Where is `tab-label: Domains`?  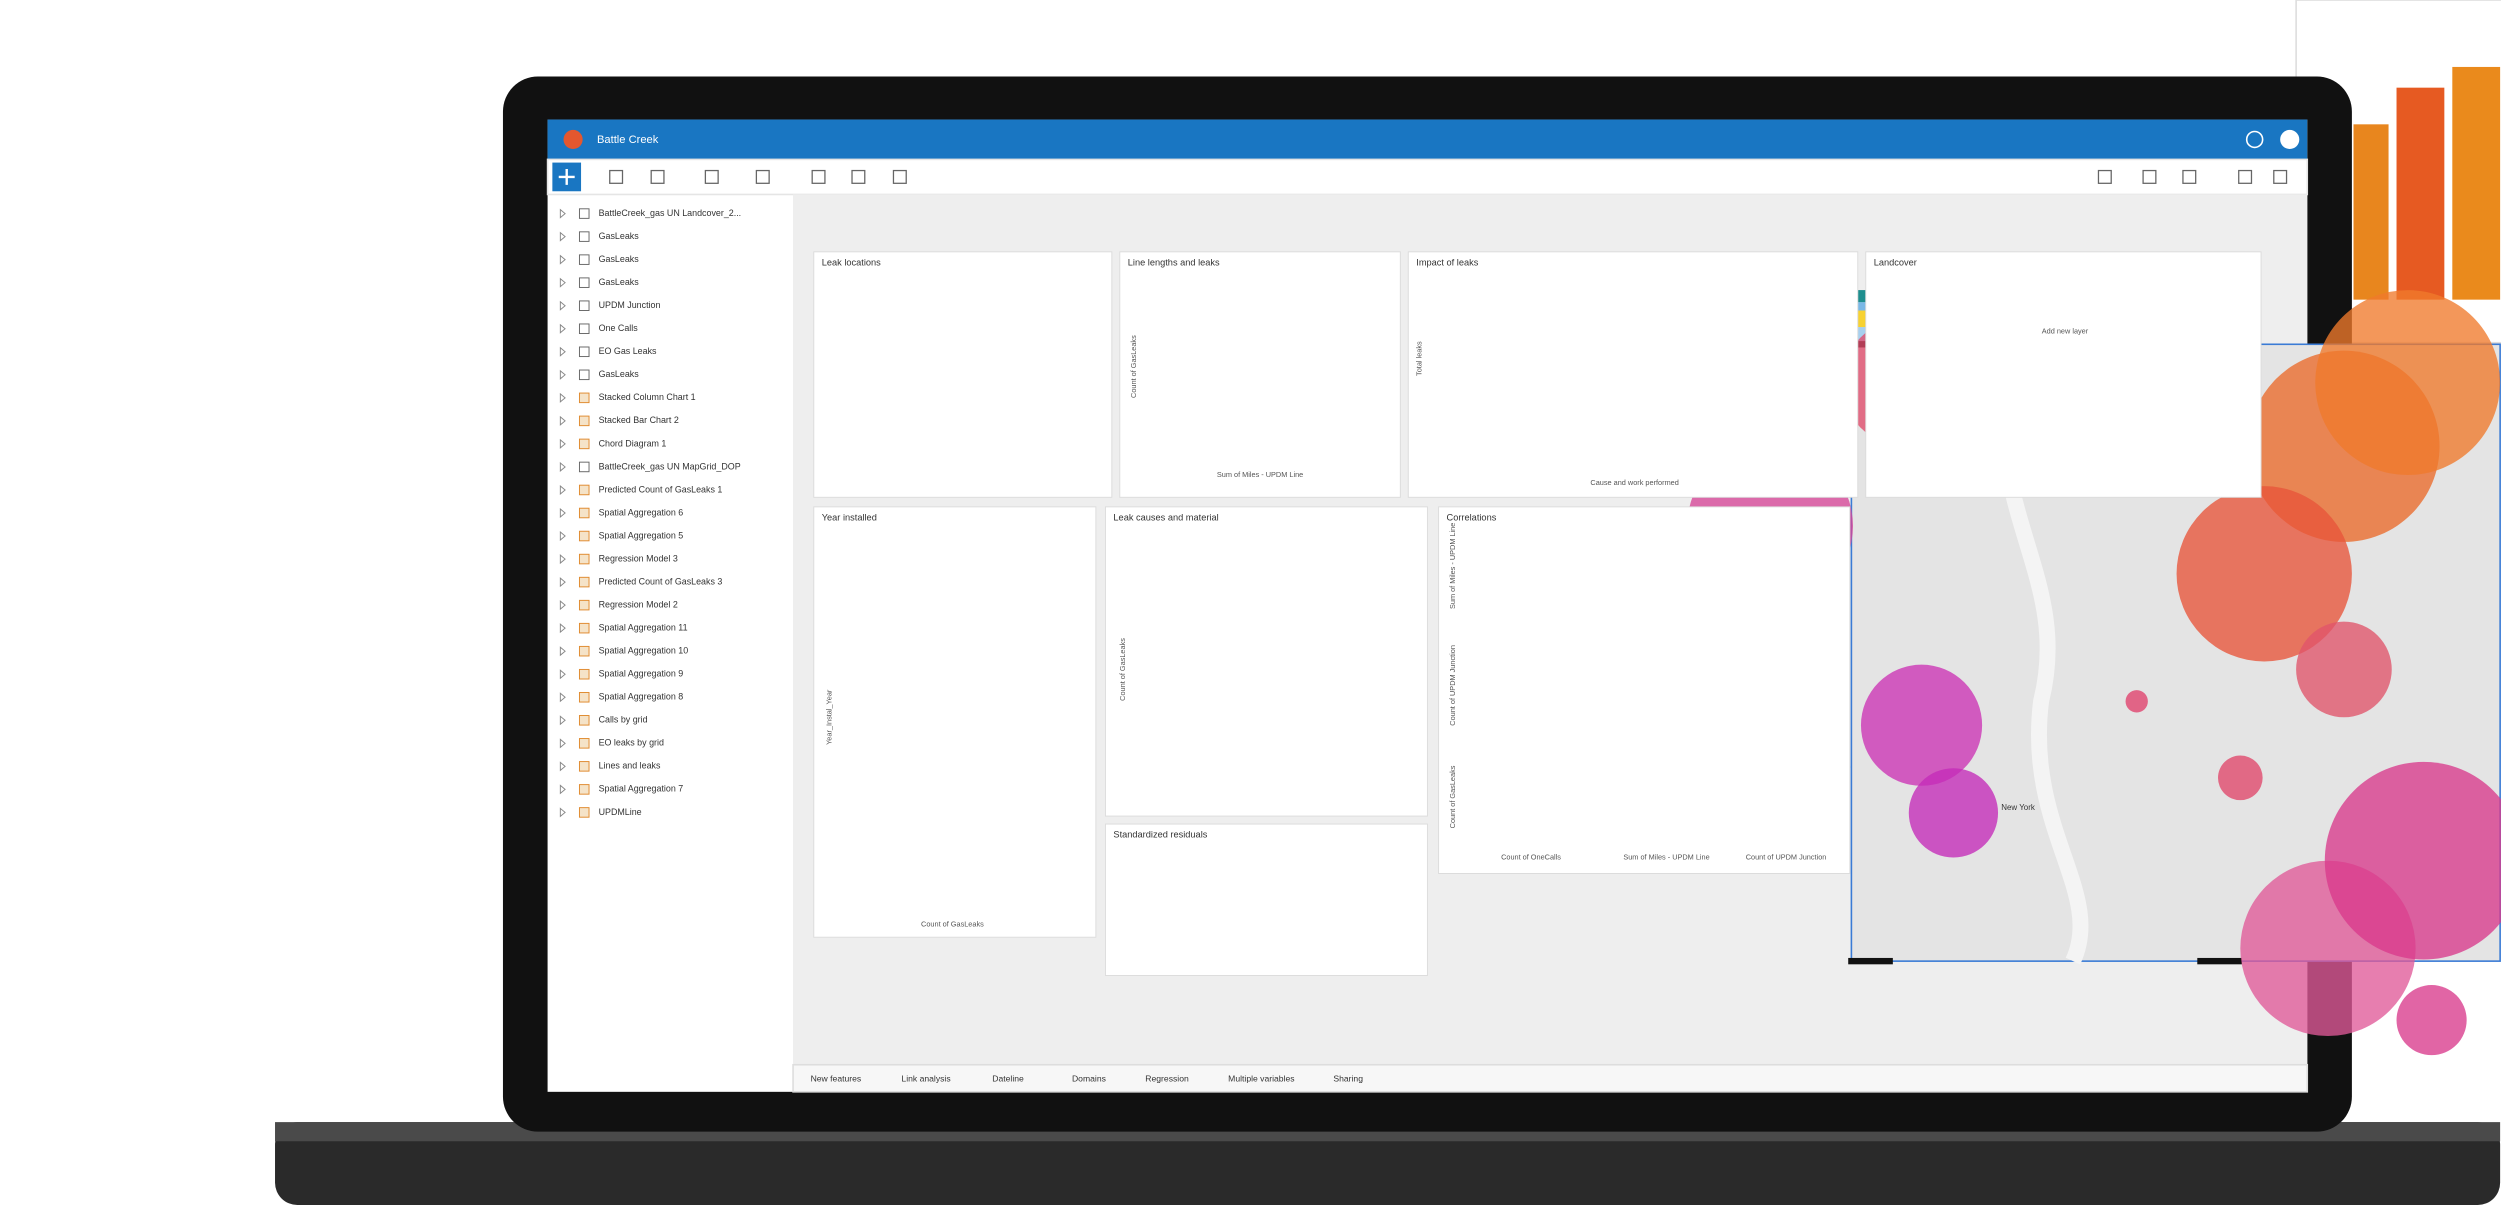 tab-label: Domains is located at coordinates (1089, 1078).